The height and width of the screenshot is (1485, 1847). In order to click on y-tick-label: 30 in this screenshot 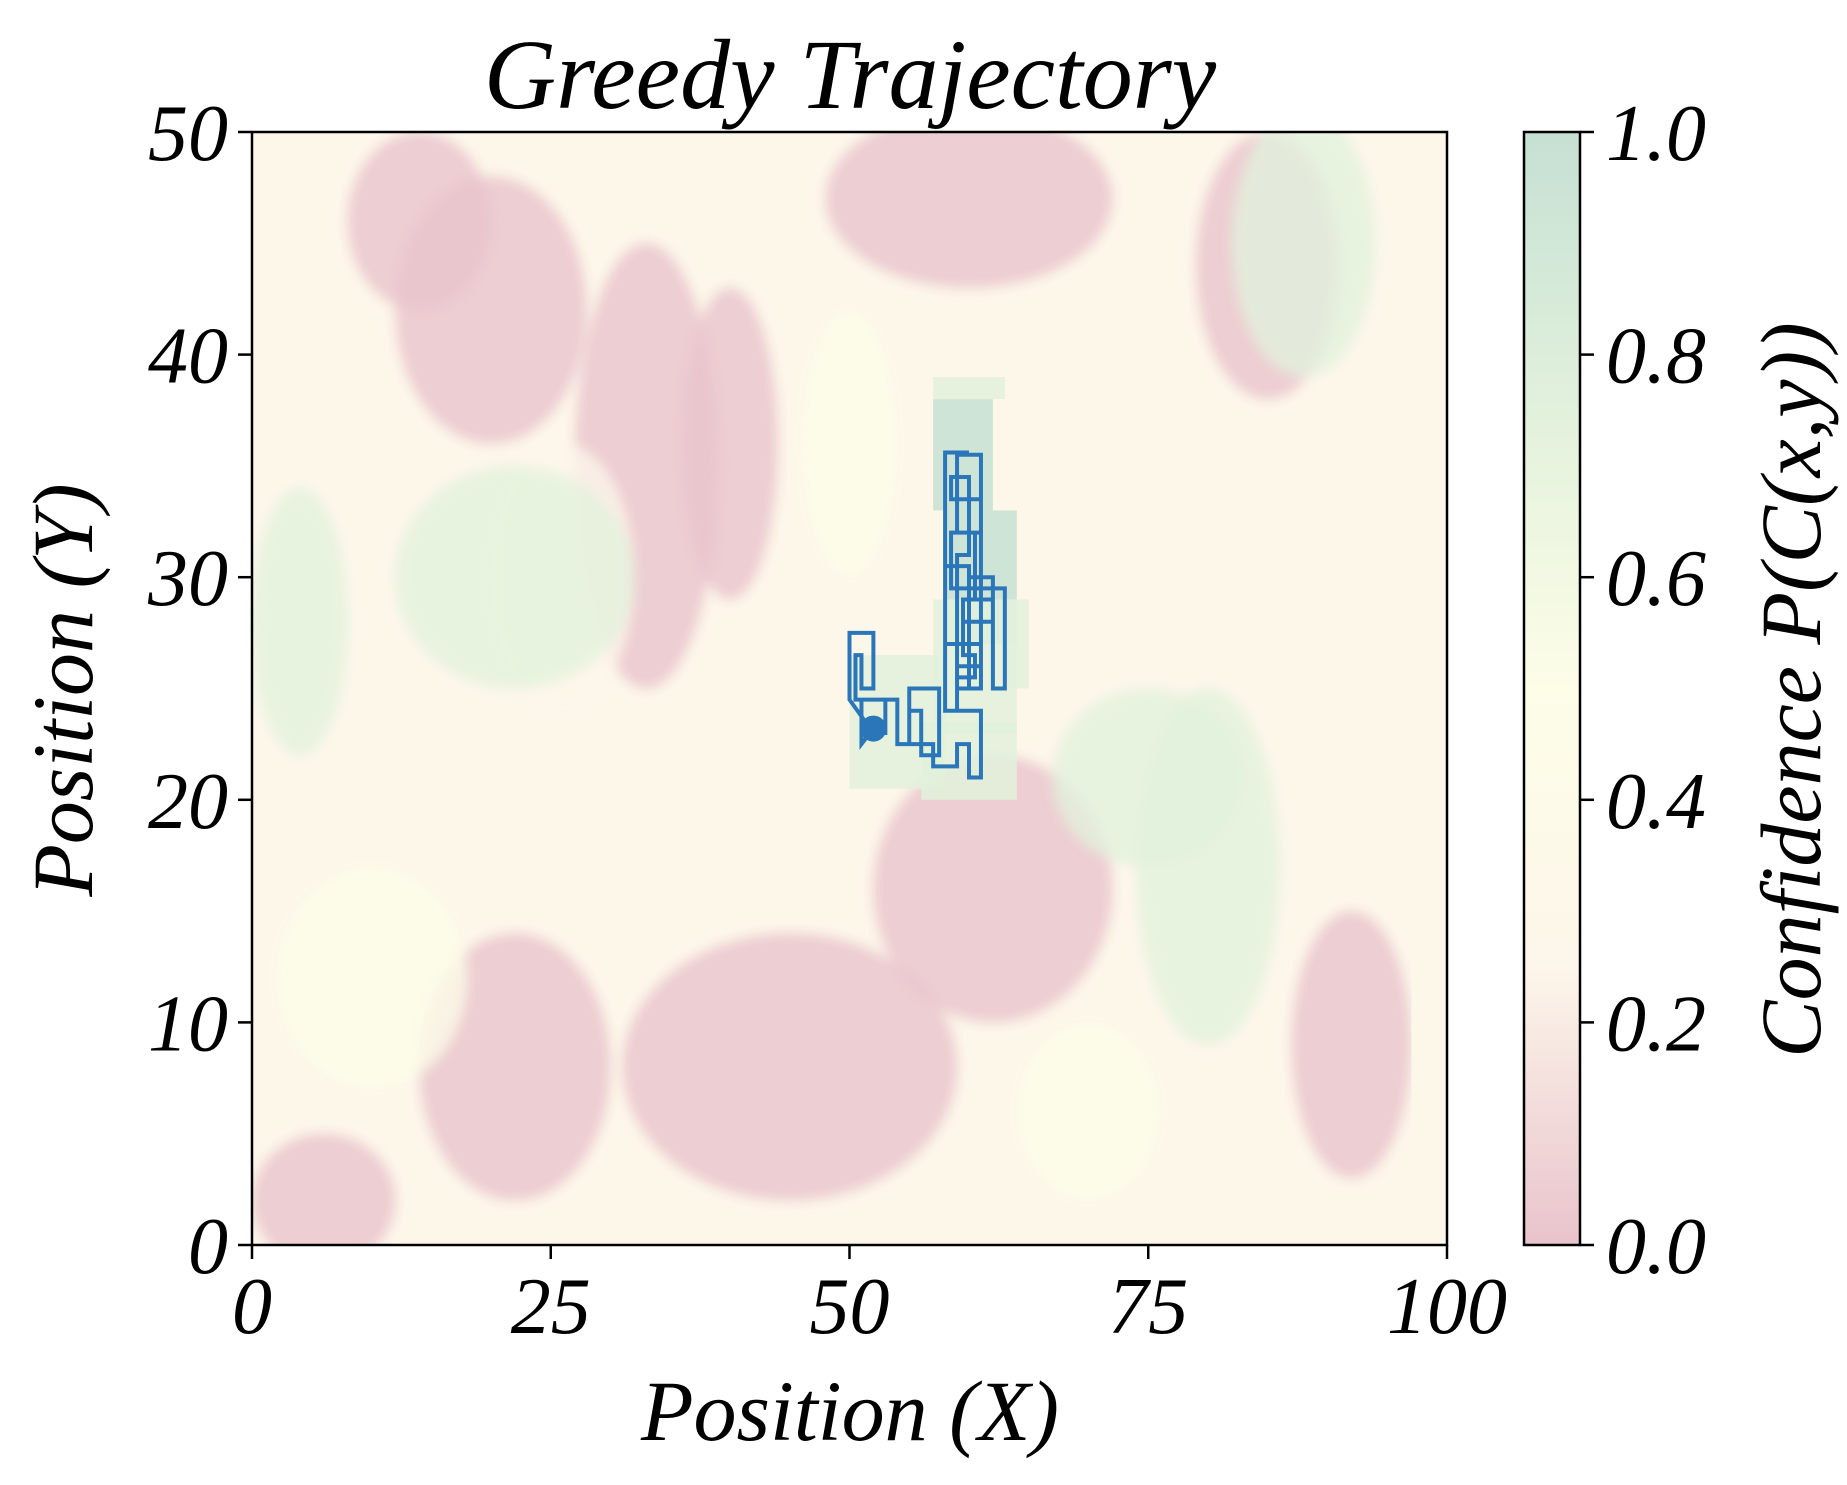, I will do `click(187, 579)`.